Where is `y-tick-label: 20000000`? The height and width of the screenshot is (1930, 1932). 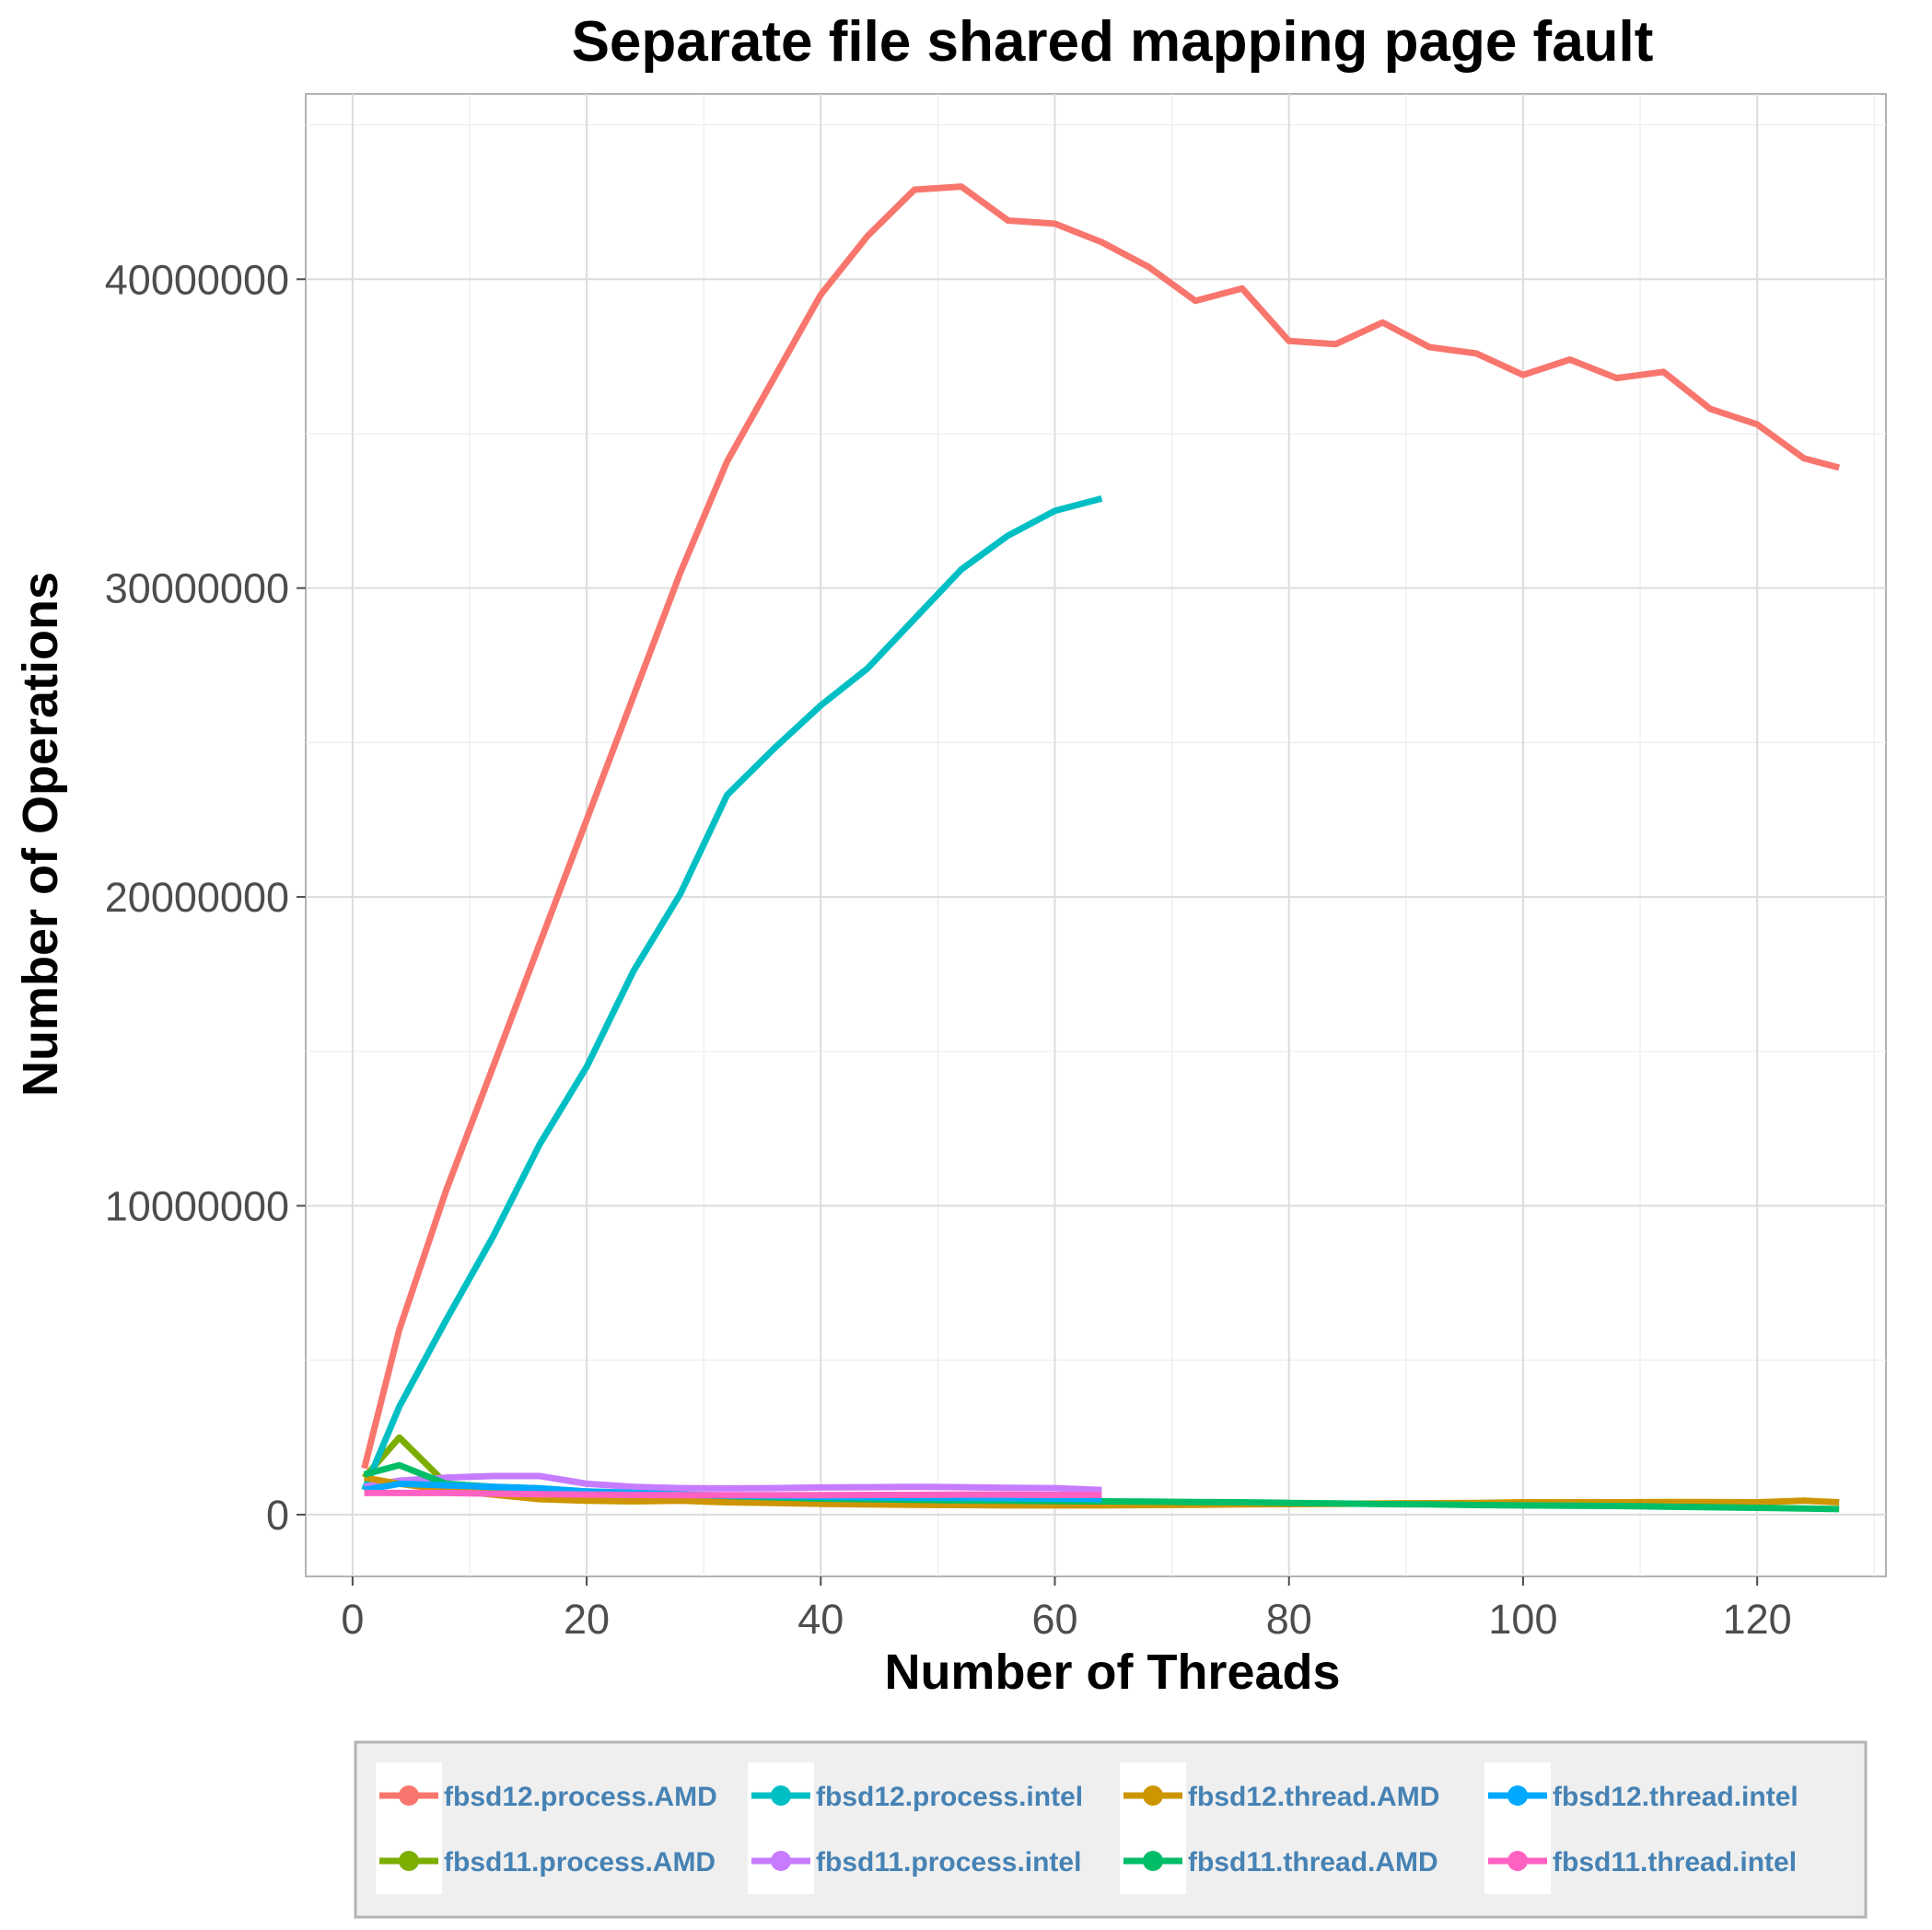
y-tick-label: 20000000 is located at coordinates (197, 897).